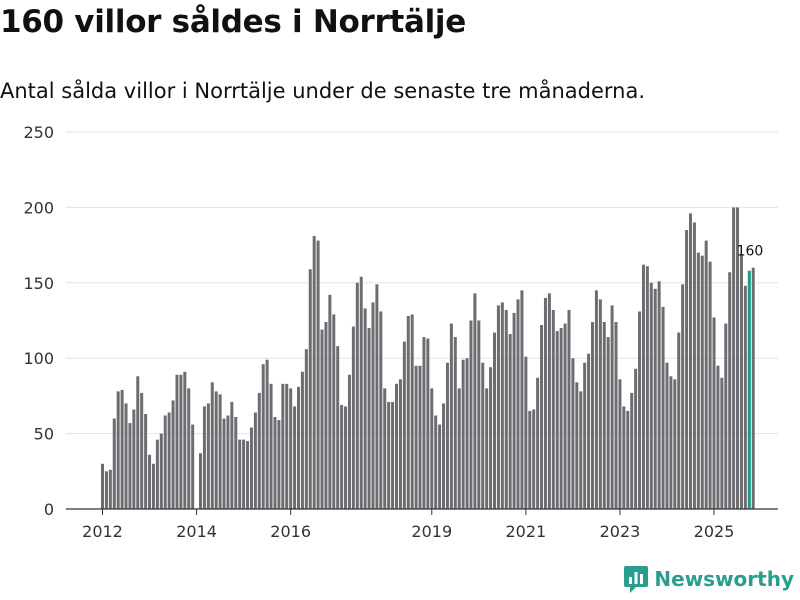 Image resolution: width=800 pixels, height=600 pixels. Describe the element at coordinates (49, 509) in the screenshot. I see `y-tick-label: 0` at that location.